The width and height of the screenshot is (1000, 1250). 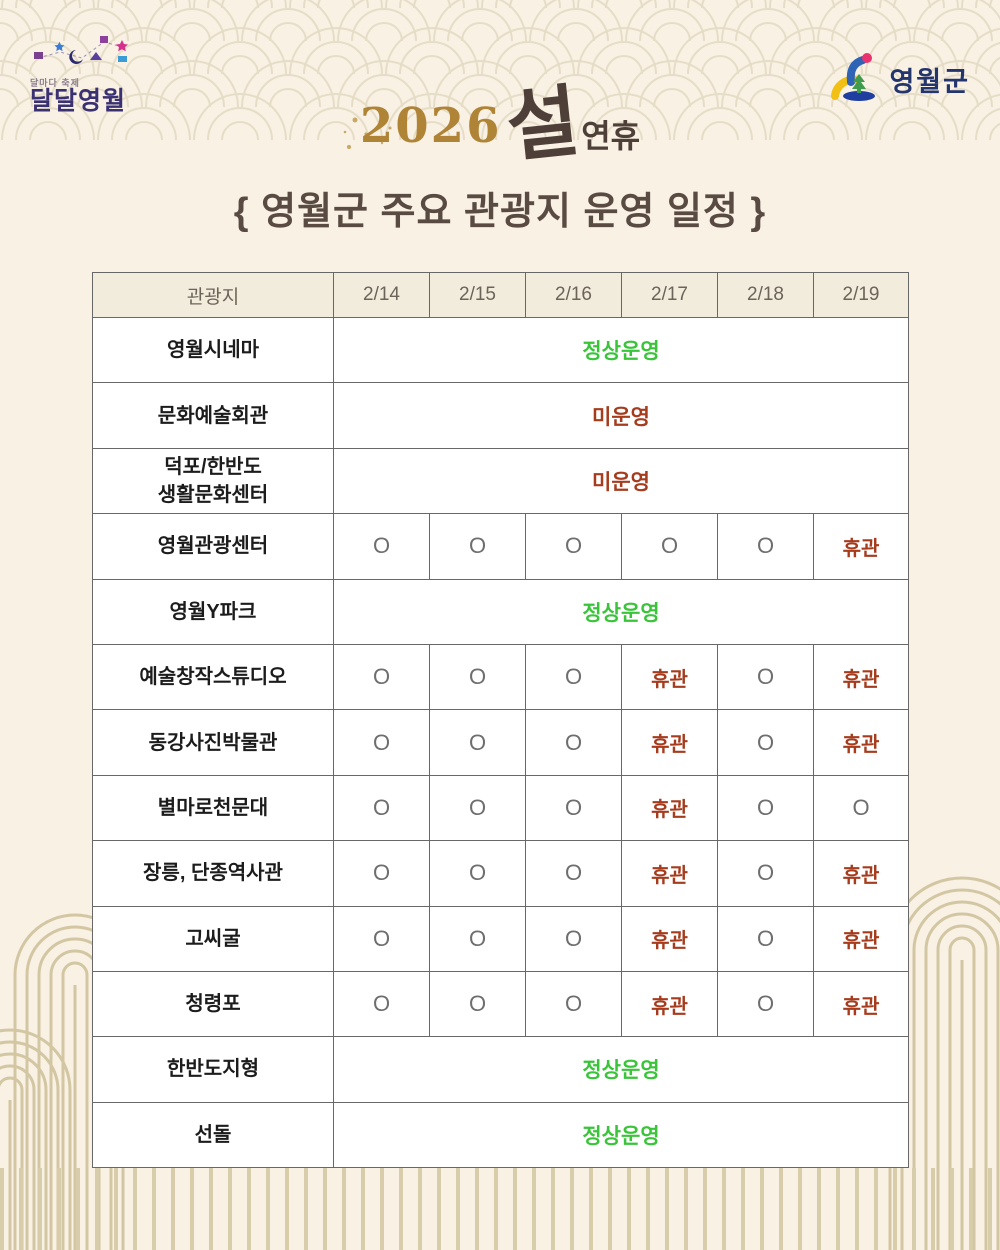 I want to click on header-cell-date: 2/14, so click(x=381, y=295).